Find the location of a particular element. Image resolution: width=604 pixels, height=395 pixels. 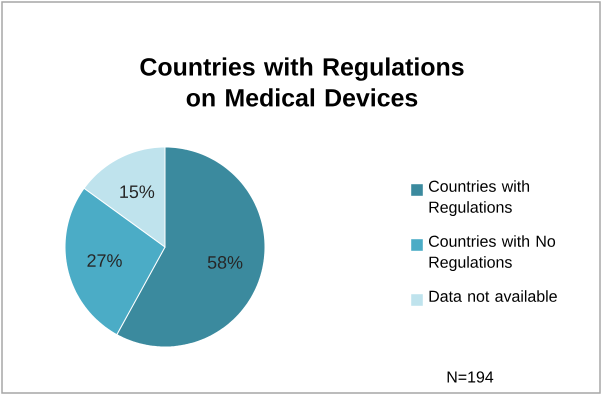

data-label: 58% is located at coordinates (225, 262).